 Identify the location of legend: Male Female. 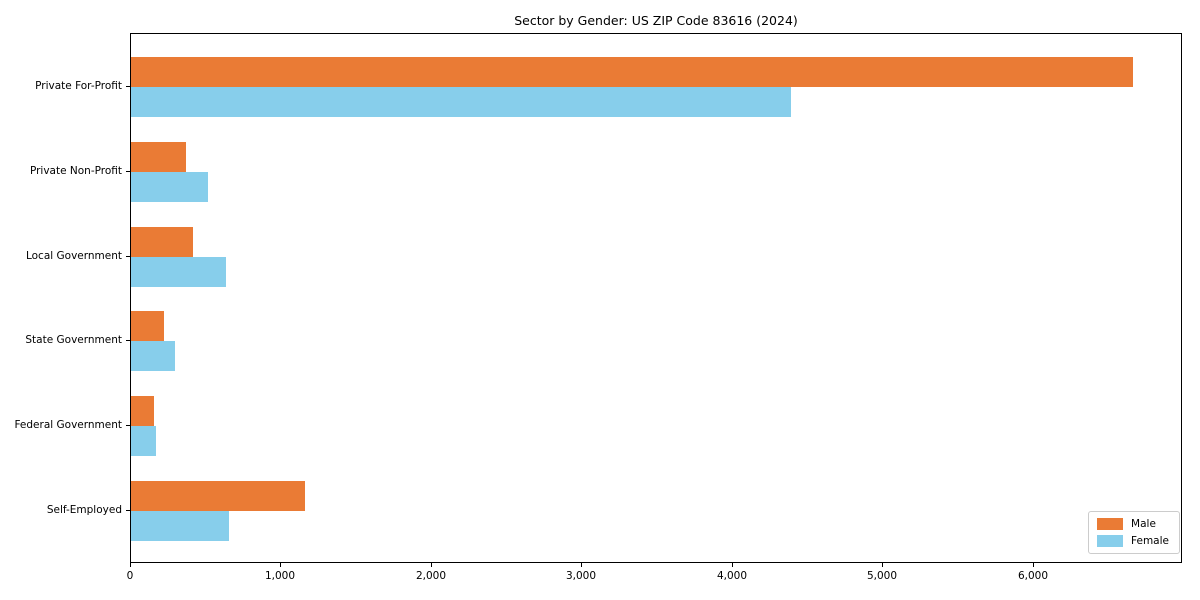
(1134, 532).